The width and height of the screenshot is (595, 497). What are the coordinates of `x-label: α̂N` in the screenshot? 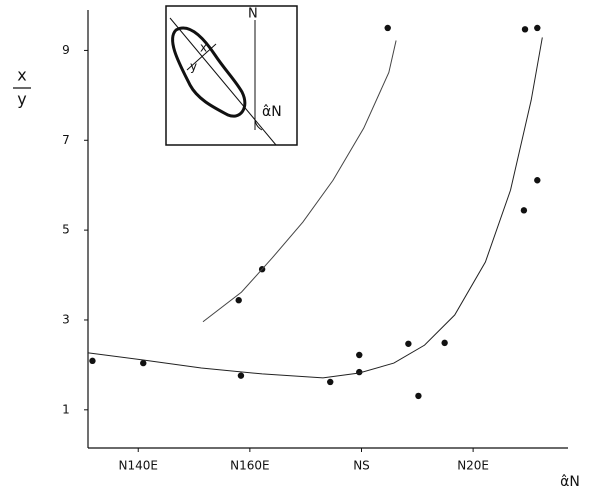 It's located at (570, 482).